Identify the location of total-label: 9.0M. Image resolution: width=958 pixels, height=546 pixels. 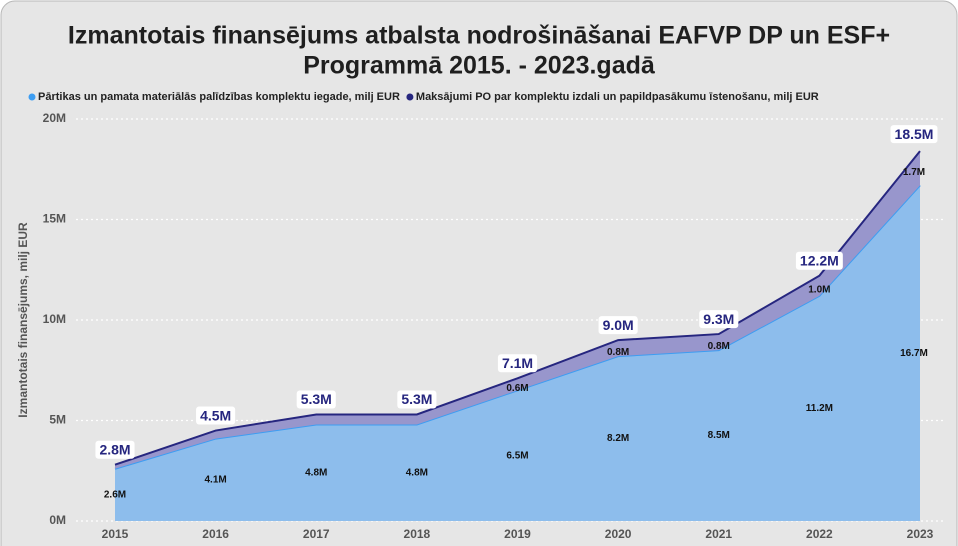
(618, 325).